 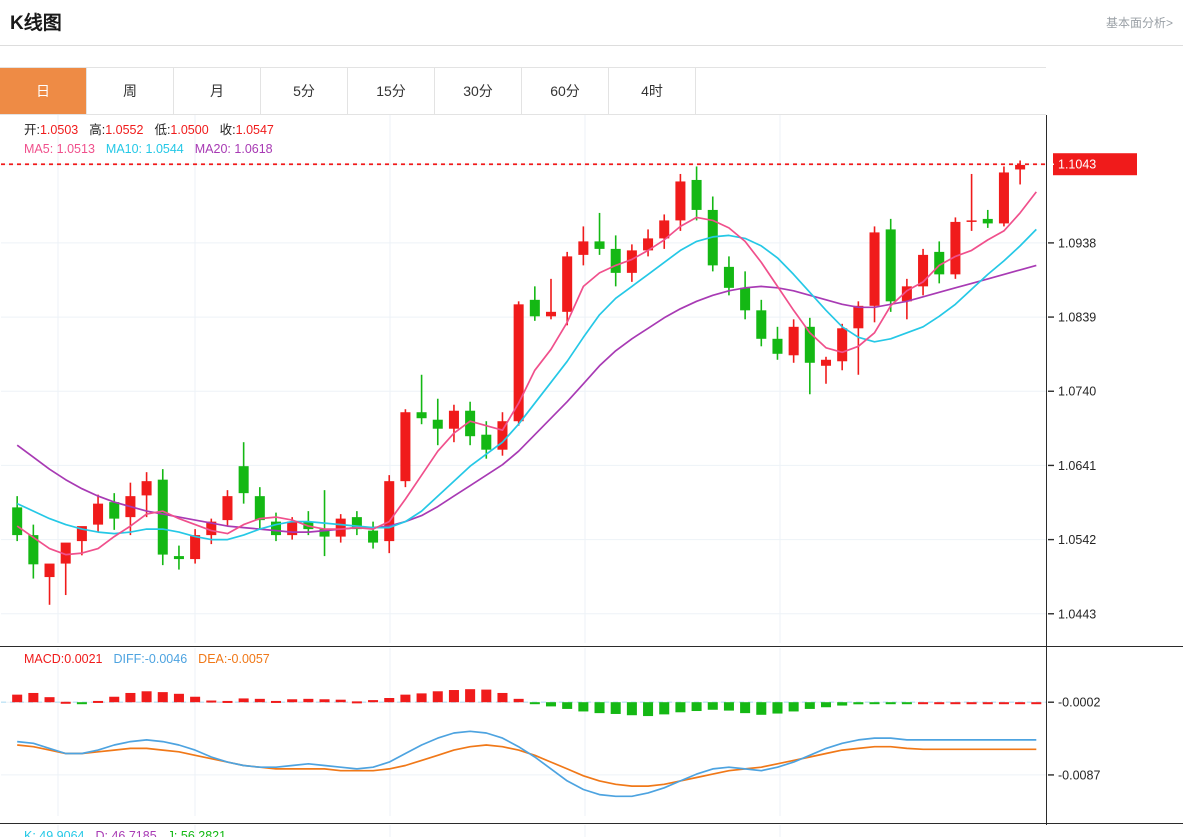 I want to click on tab-6: 60分, so click(x=565, y=91).